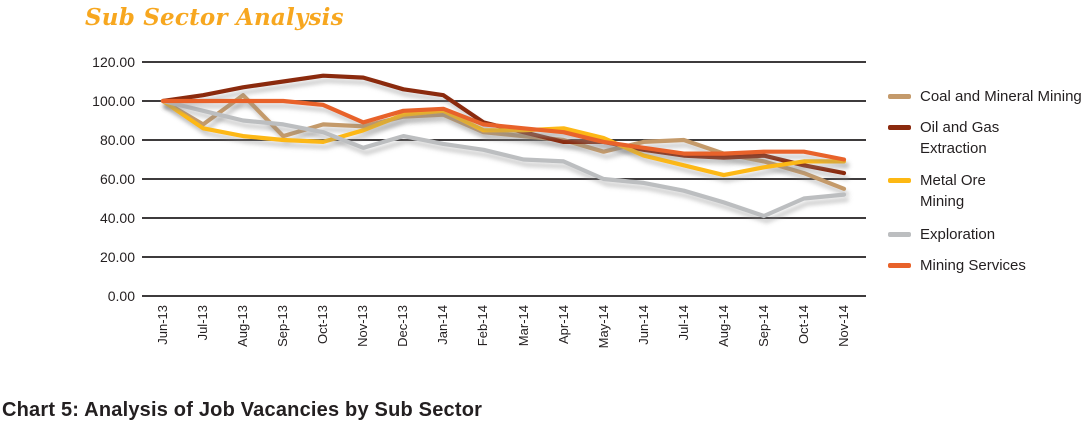 This screenshot has width=1091, height=435. What do you see at coordinates (723, 326) in the screenshot?
I see `x-axis-tick-label: Aug-14` at bounding box center [723, 326].